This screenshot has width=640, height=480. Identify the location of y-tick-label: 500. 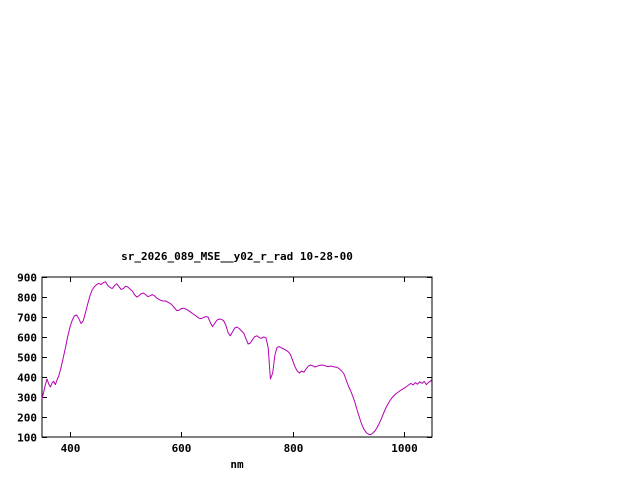
(27, 358).